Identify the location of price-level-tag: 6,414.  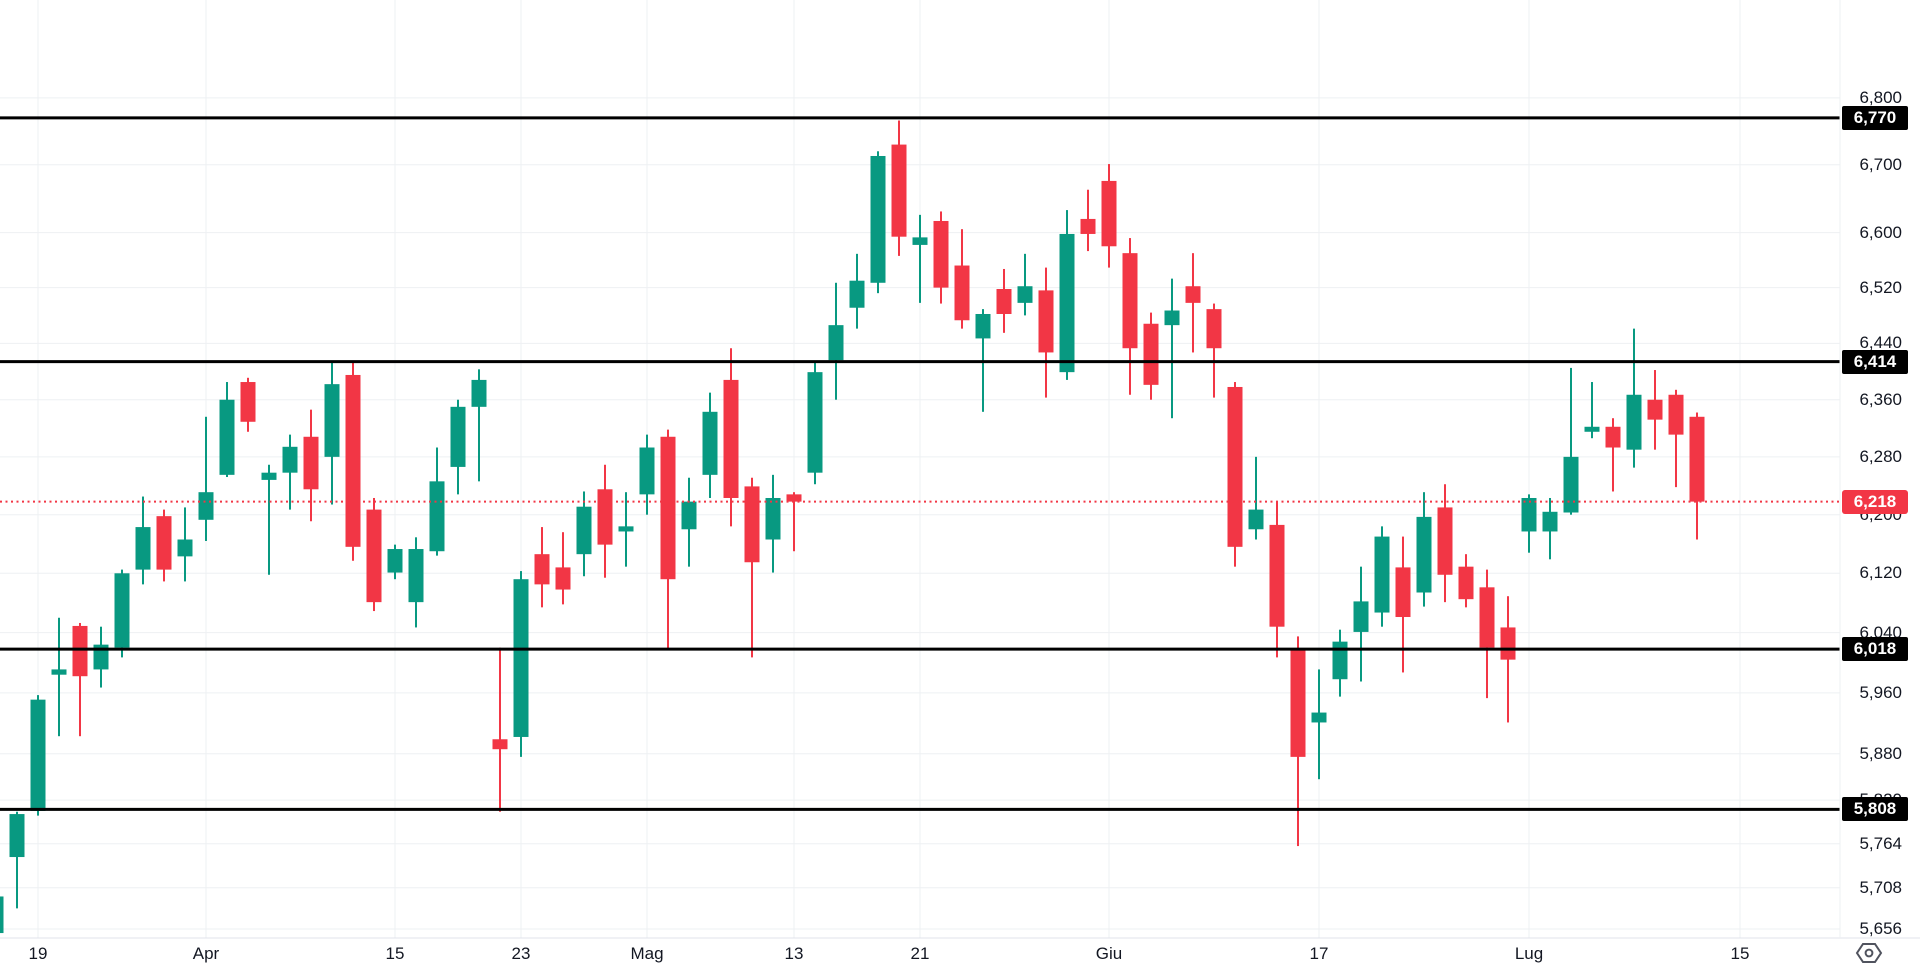
(1875, 361).